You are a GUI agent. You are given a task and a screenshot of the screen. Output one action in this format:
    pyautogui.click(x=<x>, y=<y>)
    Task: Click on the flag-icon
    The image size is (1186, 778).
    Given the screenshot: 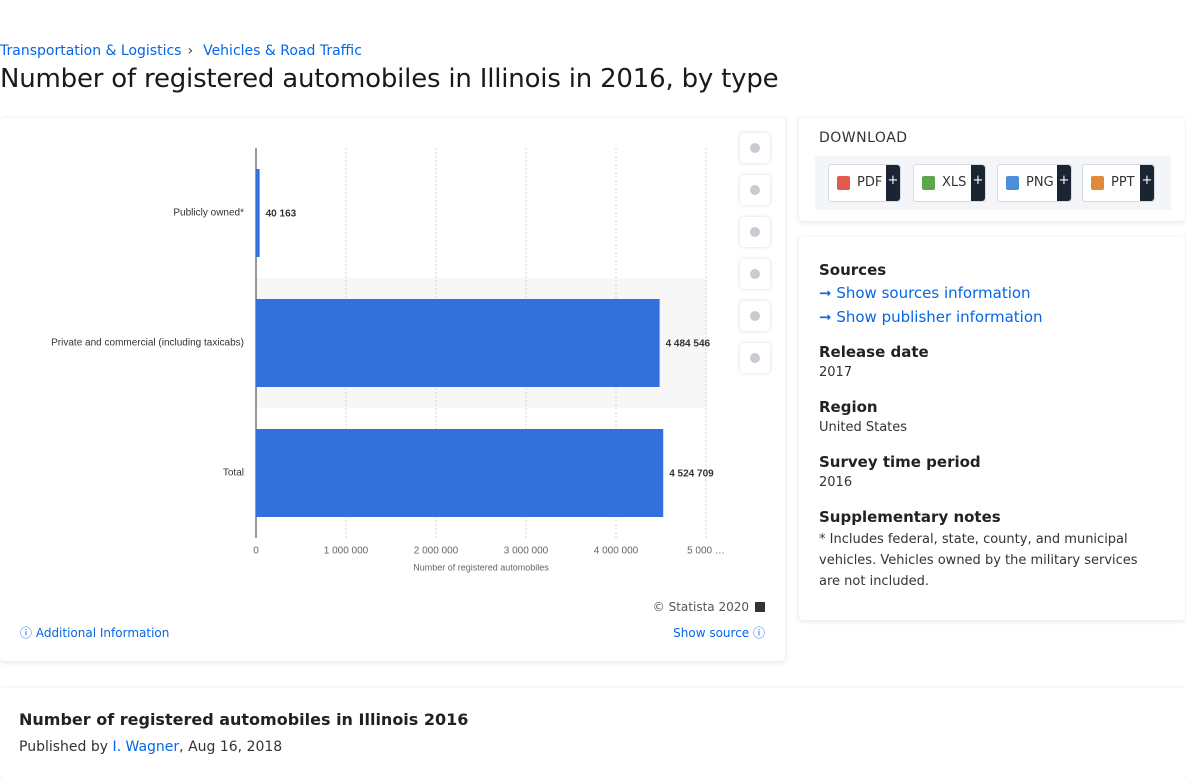 What is the action you would take?
    pyautogui.click(x=760, y=607)
    